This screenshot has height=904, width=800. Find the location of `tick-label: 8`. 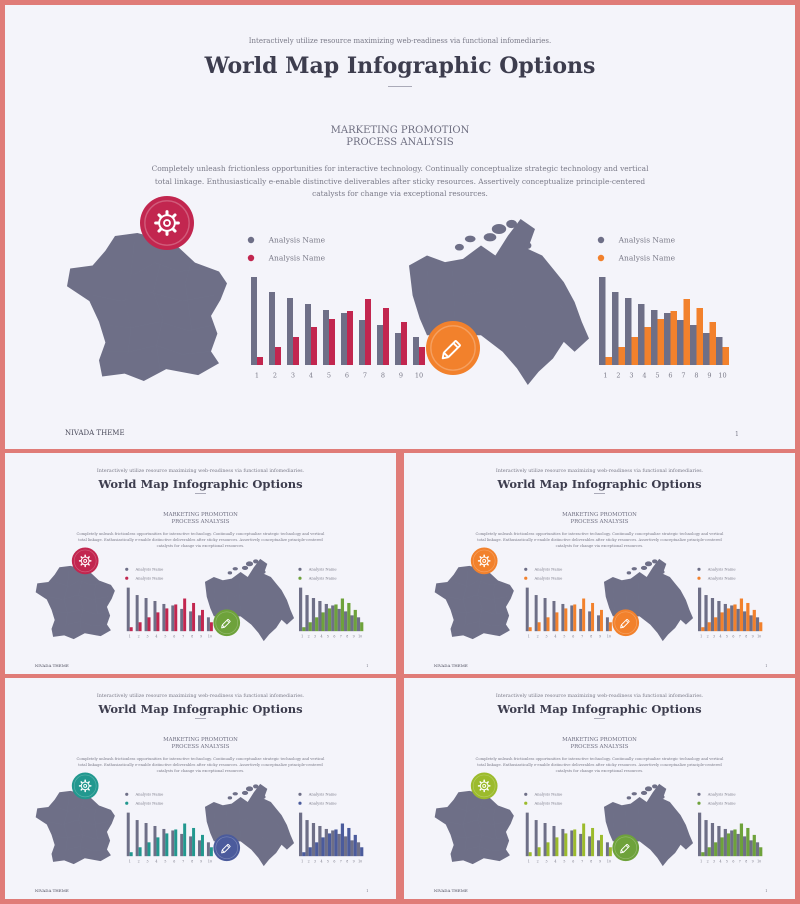

tick-label: 8 is located at coordinates (347, 636).